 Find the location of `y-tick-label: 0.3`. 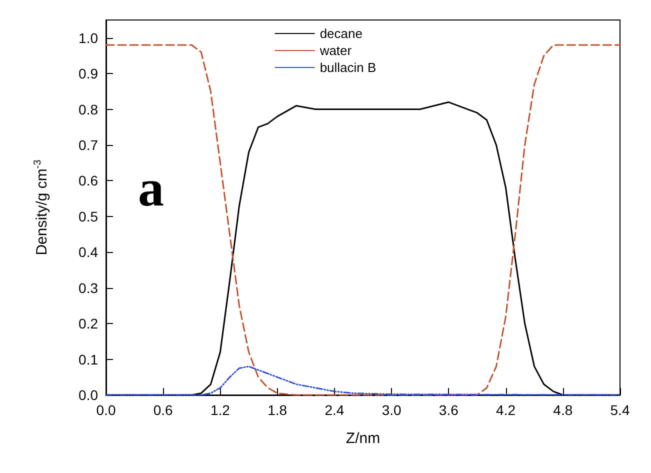

y-tick-label: 0.3 is located at coordinates (88, 288).